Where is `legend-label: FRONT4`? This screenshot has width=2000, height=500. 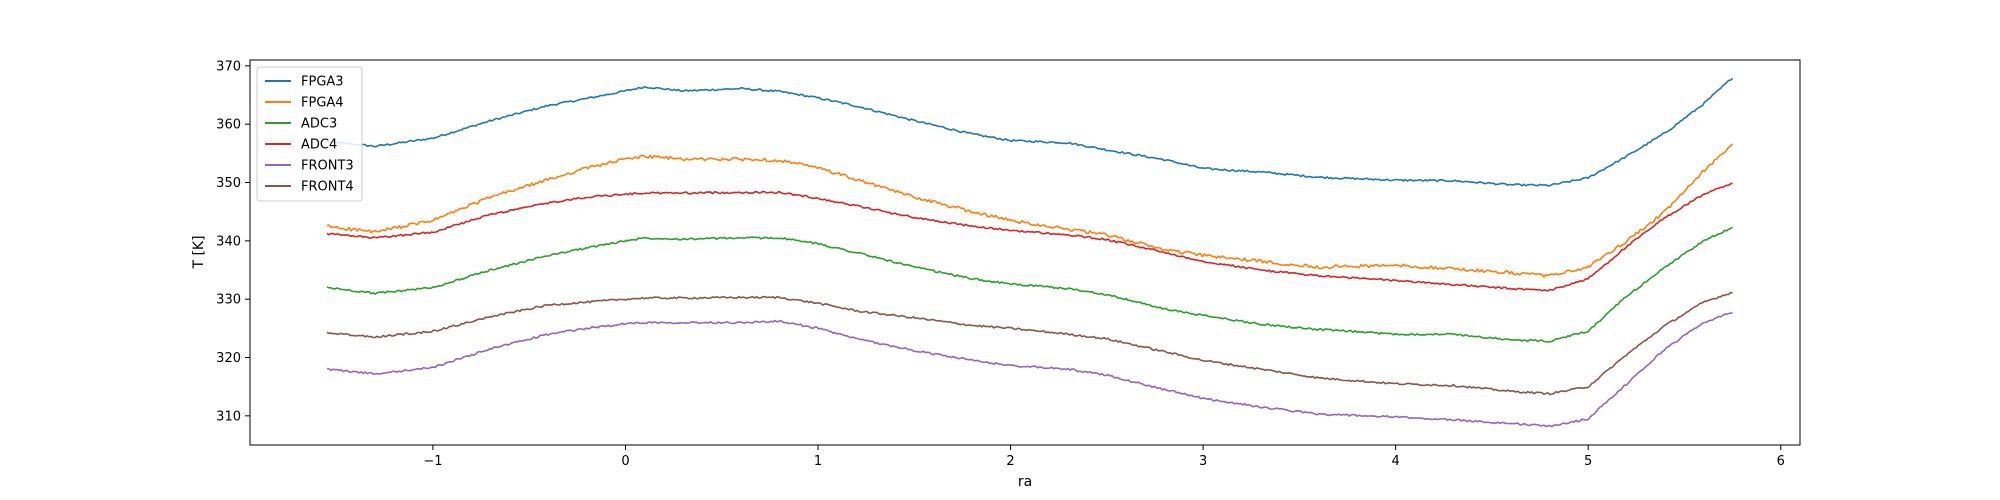 legend-label: FRONT4 is located at coordinates (327, 187).